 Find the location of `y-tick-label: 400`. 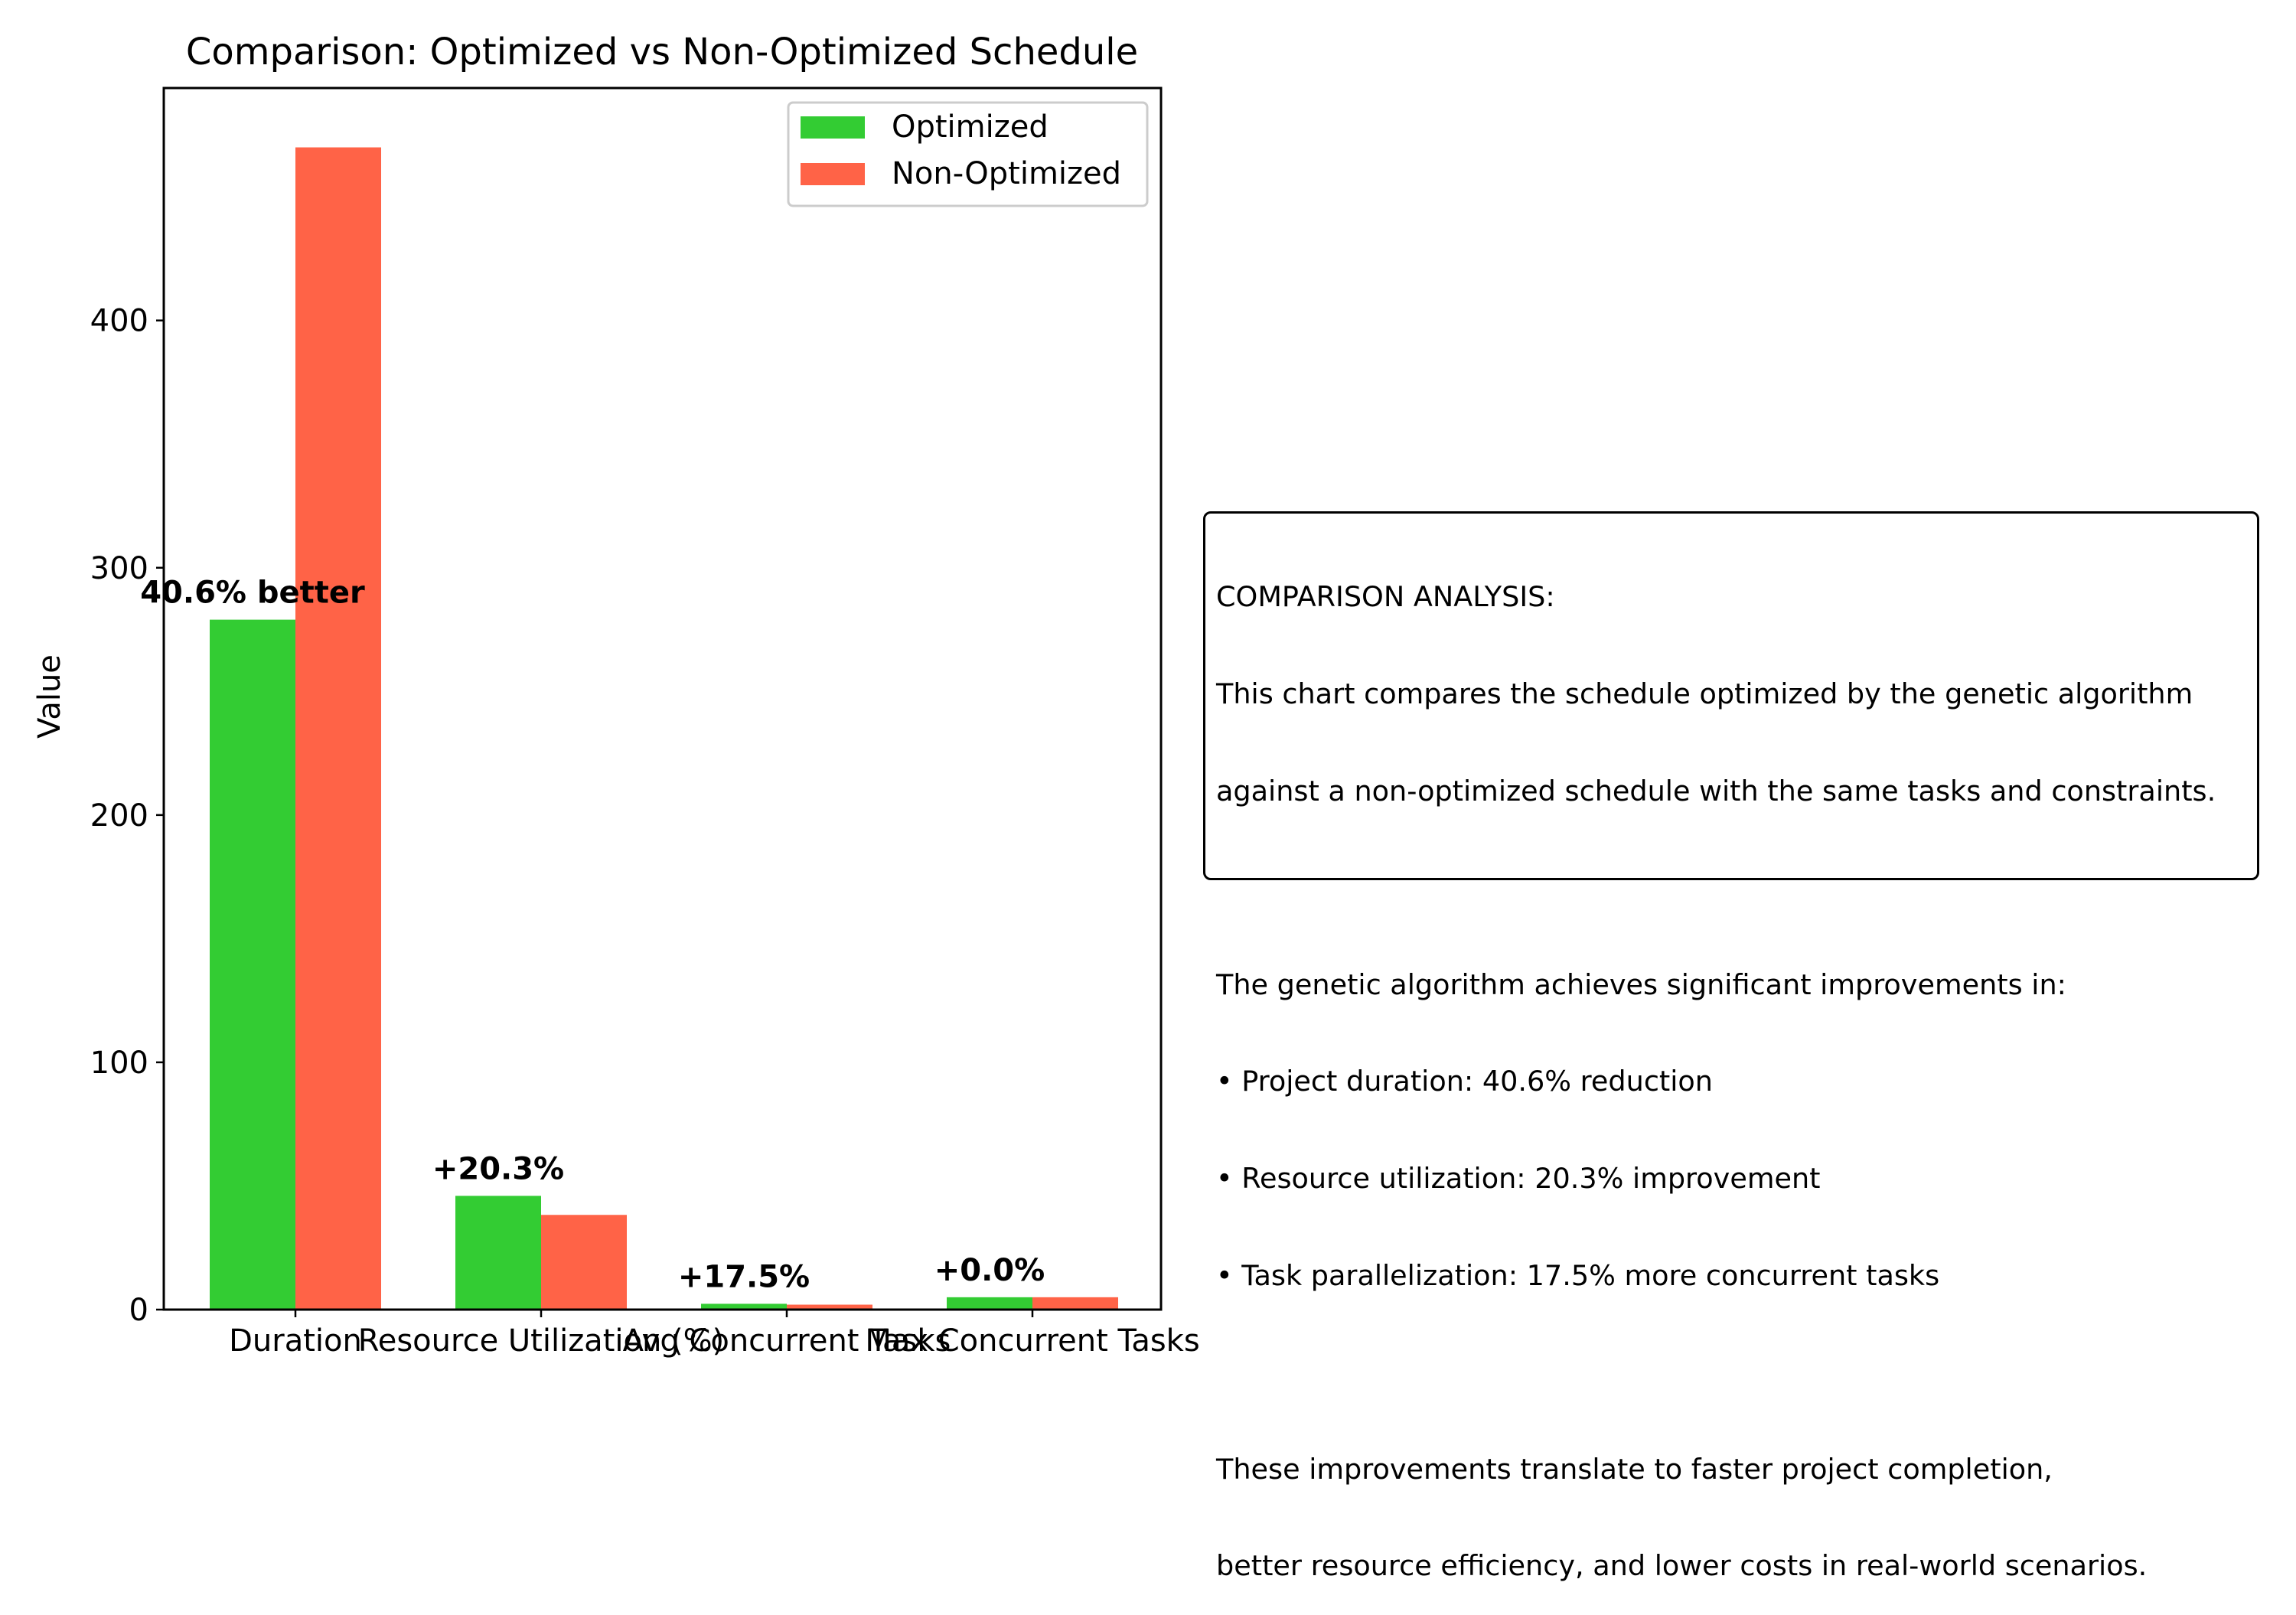

y-tick-label: 400 is located at coordinates (119, 321).